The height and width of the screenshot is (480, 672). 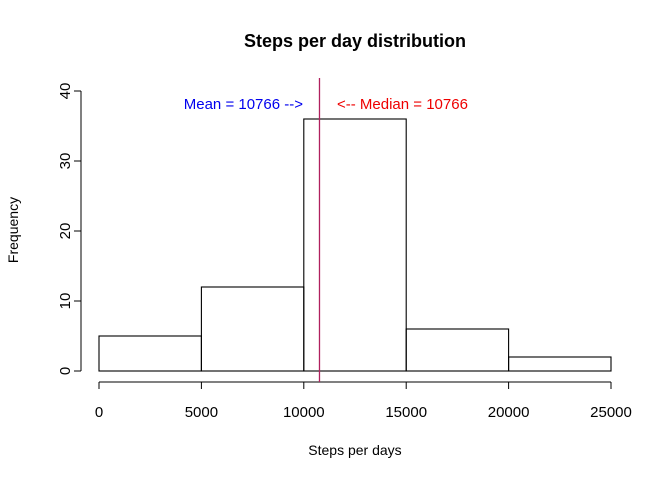 I want to click on x-tick-label-2: 10000, so click(x=304, y=412).